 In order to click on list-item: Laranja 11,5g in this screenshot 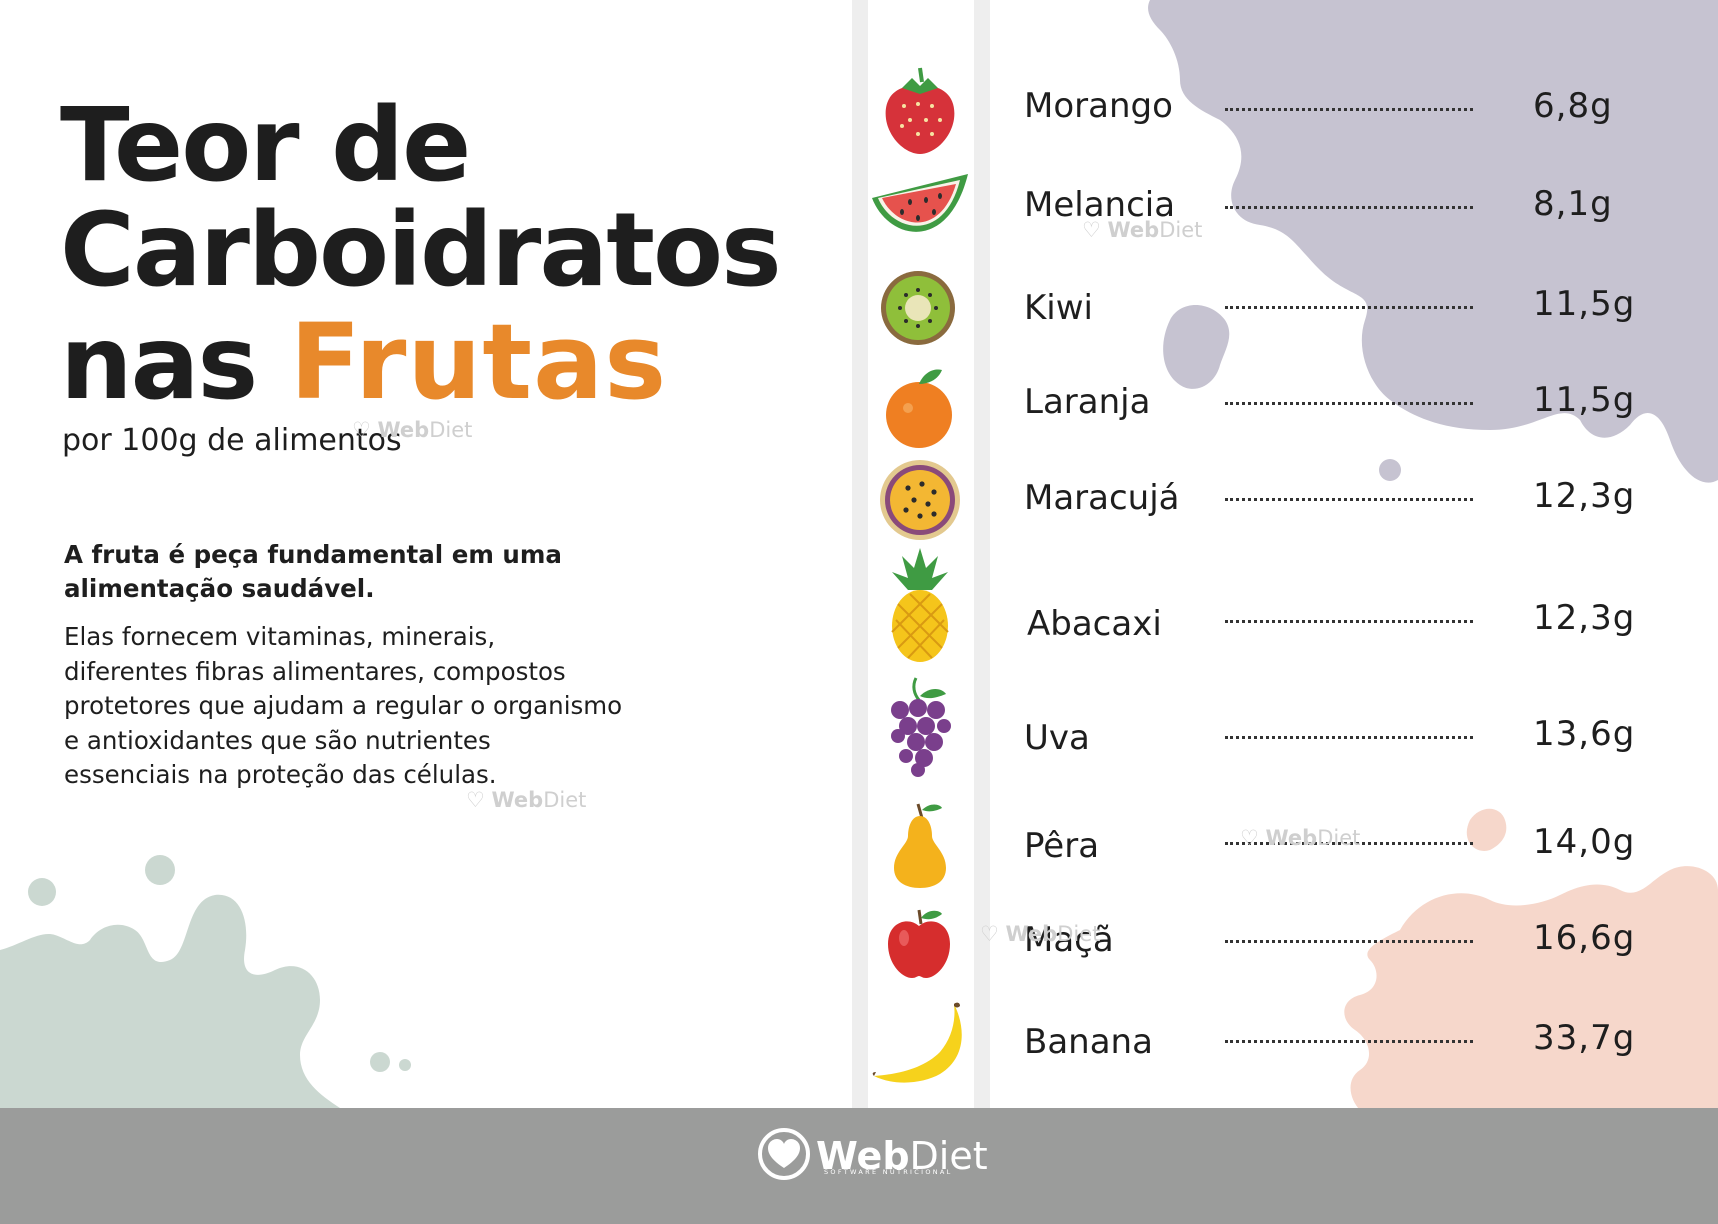, I will do `click(859, 408)`.